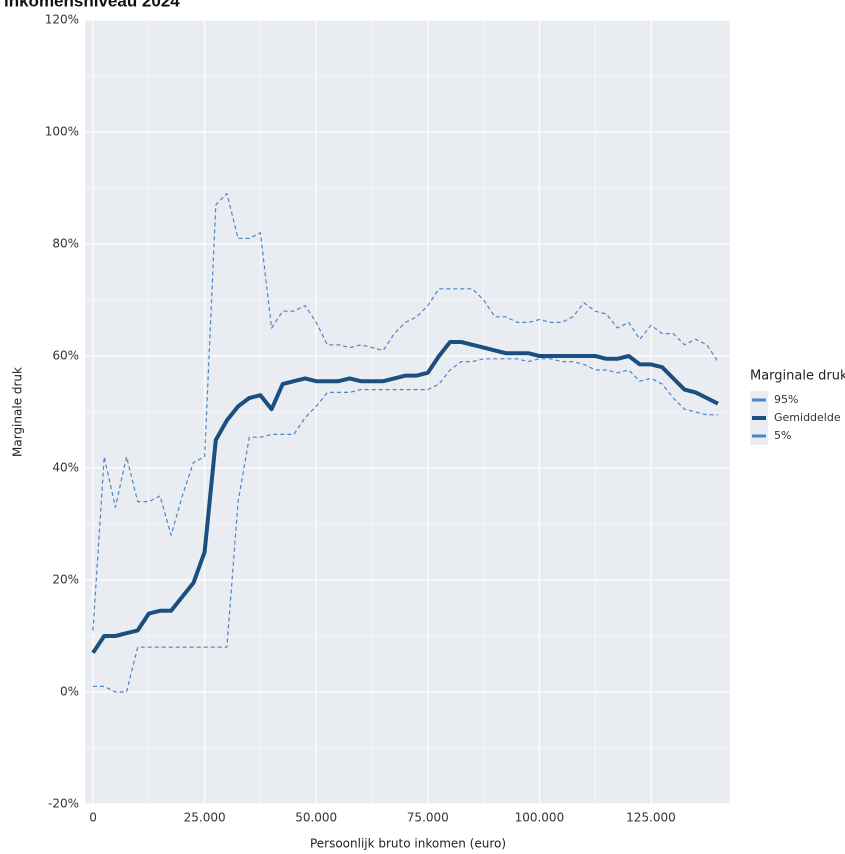 Image resolution: width=845 pixels, height=854 pixels. What do you see at coordinates (65, 244) in the screenshot?
I see `y-tick-label: 80%` at bounding box center [65, 244].